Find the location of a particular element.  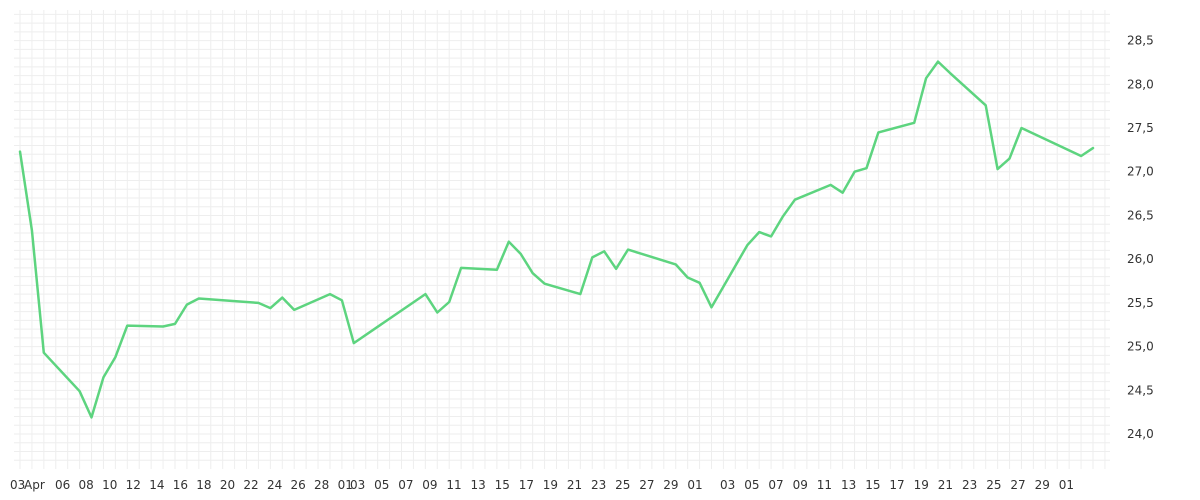

y-tick-label: 24,0 is located at coordinates (1140, 434).